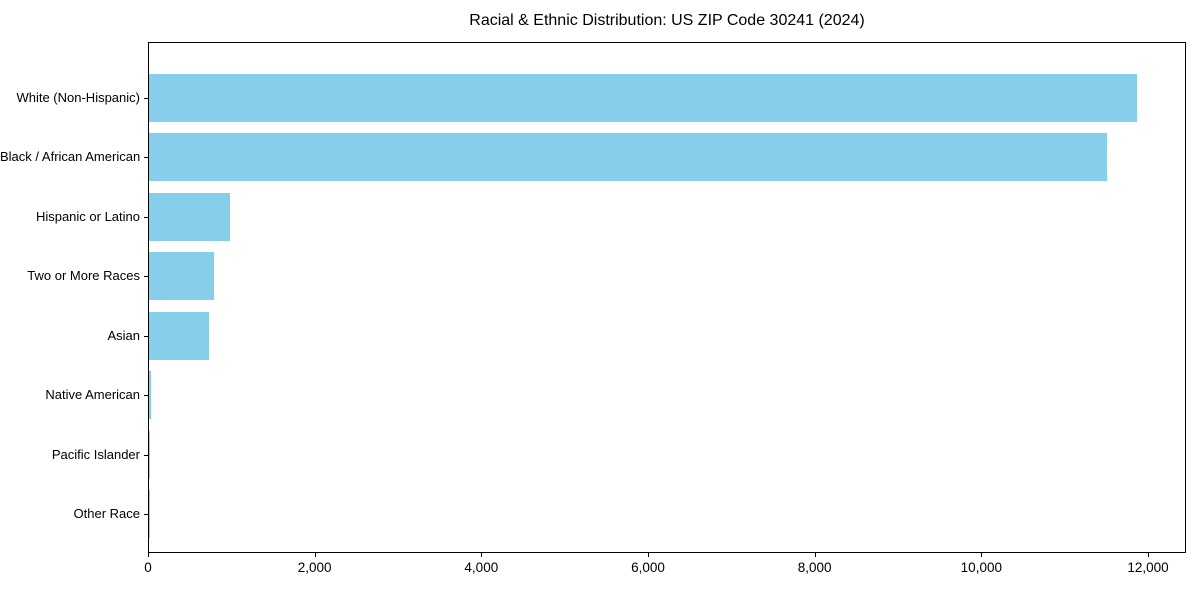 The height and width of the screenshot is (600, 1200). I want to click on y-axis-label: Pacific Islander, so click(95, 454).